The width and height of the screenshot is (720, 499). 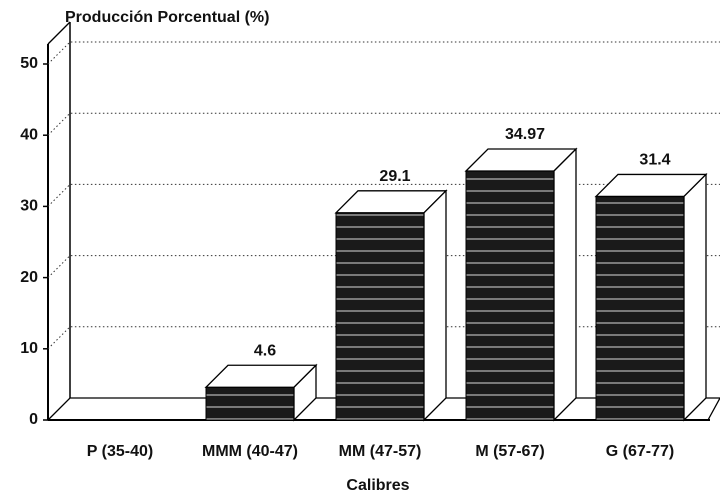 What do you see at coordinates (59, 33) in the screenshot?
I see `y-axis-top` at bounding box center [59, 33].